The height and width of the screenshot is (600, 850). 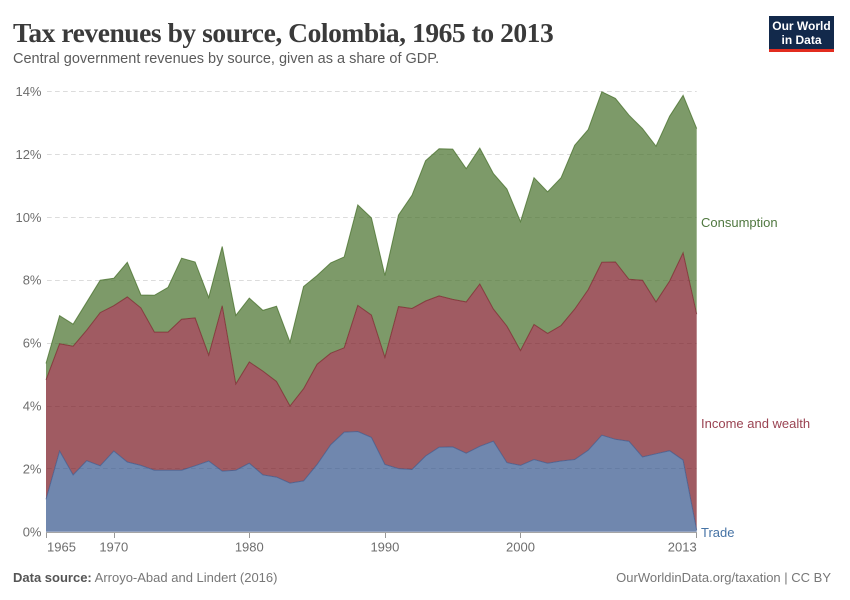 What do you see at coordinates (61, 547) in the screenshot?
I see `svg-text: 1965` at bounding box center [61, 547].